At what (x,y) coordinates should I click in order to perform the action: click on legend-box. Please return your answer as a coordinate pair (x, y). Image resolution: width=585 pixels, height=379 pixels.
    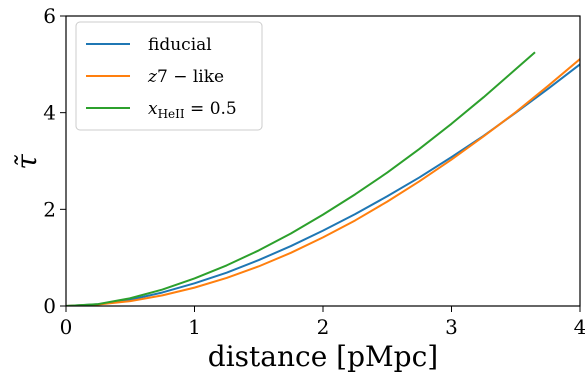
    Looking at the image, I should click on (169, 76).